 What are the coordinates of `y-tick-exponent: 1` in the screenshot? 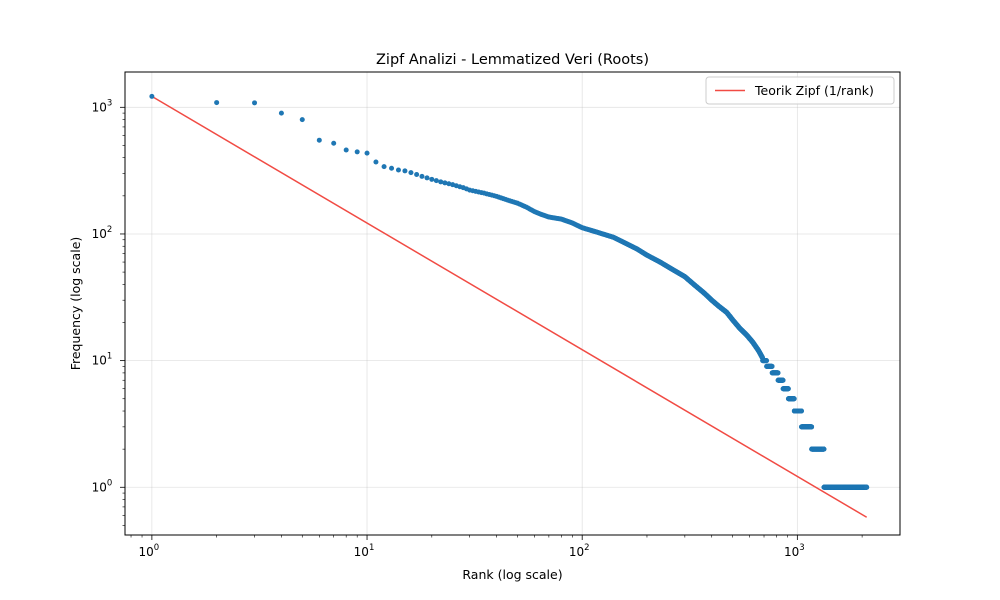 It's located at (109, 357).